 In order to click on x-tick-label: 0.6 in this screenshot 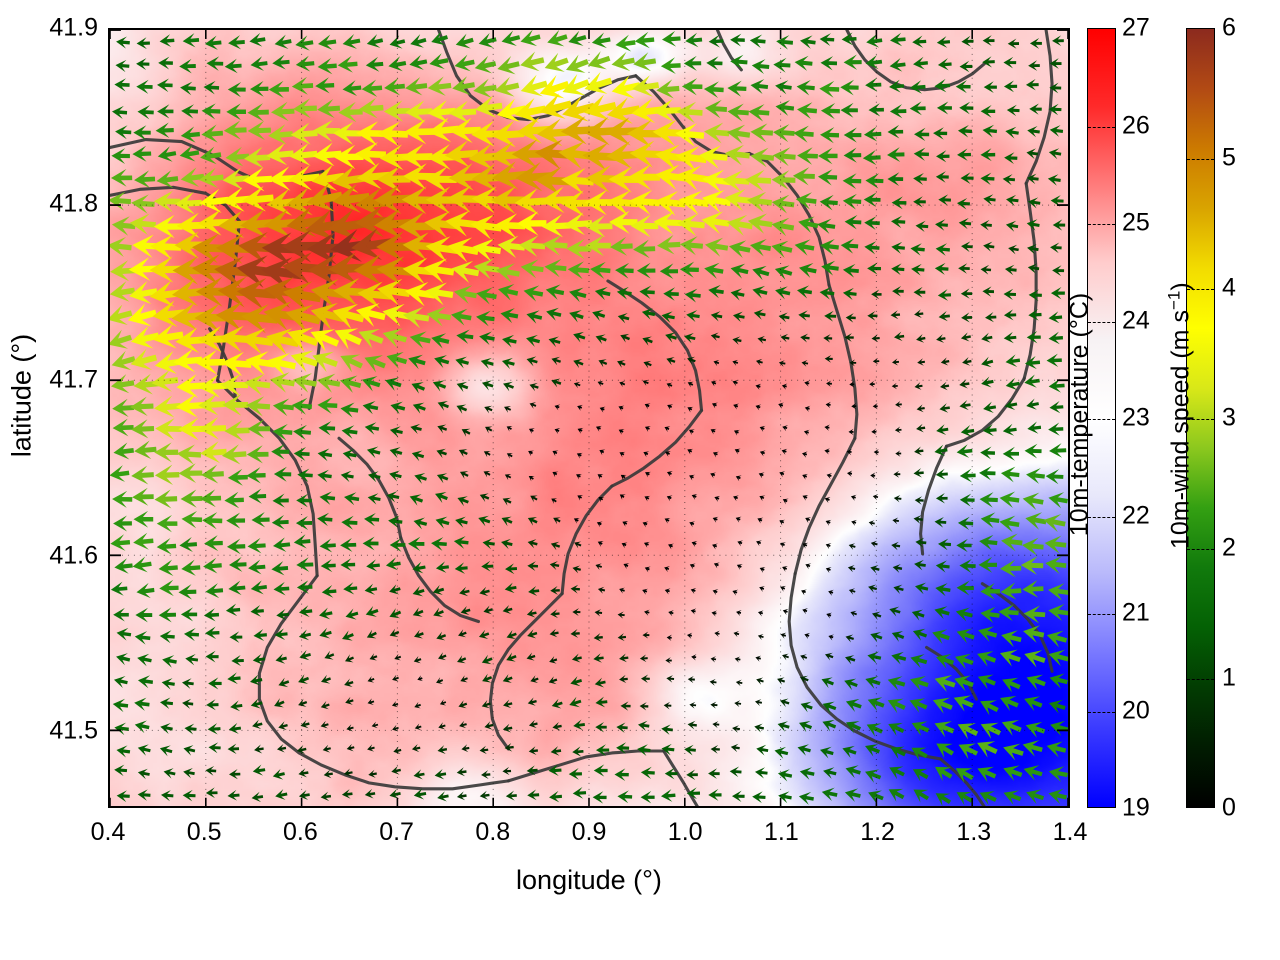, I will do `click(300, 832)`.